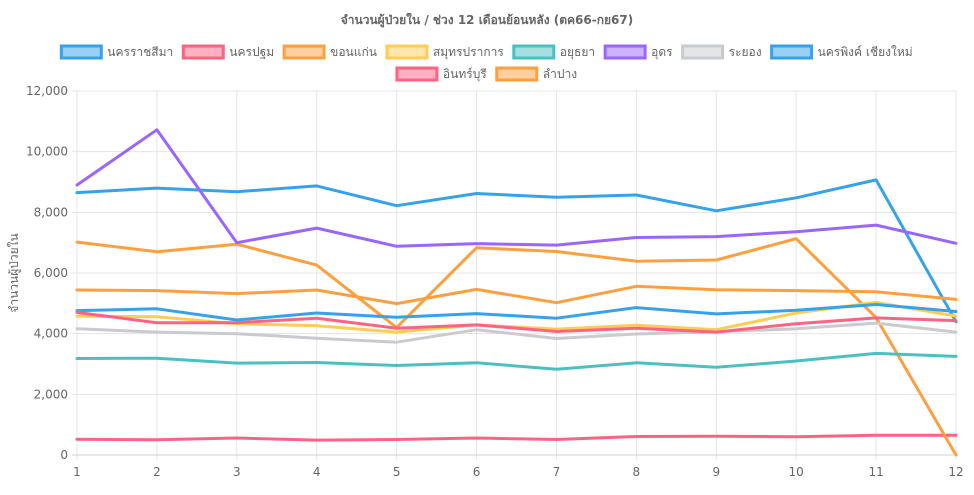 This screenshot has width=974, height=495. I want to click on y-axis-ticks: 0 2,000 4,000 6,000 8,000 10,000 12,000, so click(47, 273).